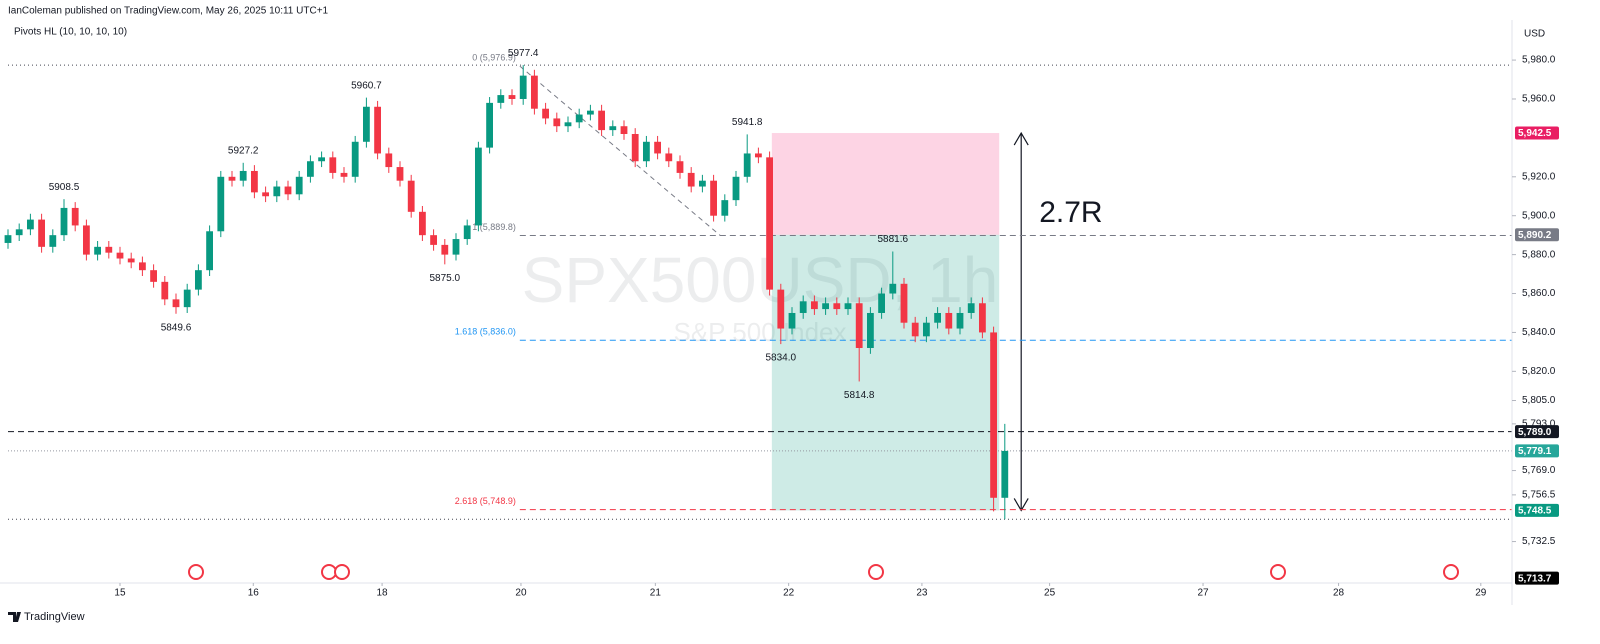 This screenshot has height=644, width=1600. I want to click on pivot-label: 5814.8, so click(859, 395).